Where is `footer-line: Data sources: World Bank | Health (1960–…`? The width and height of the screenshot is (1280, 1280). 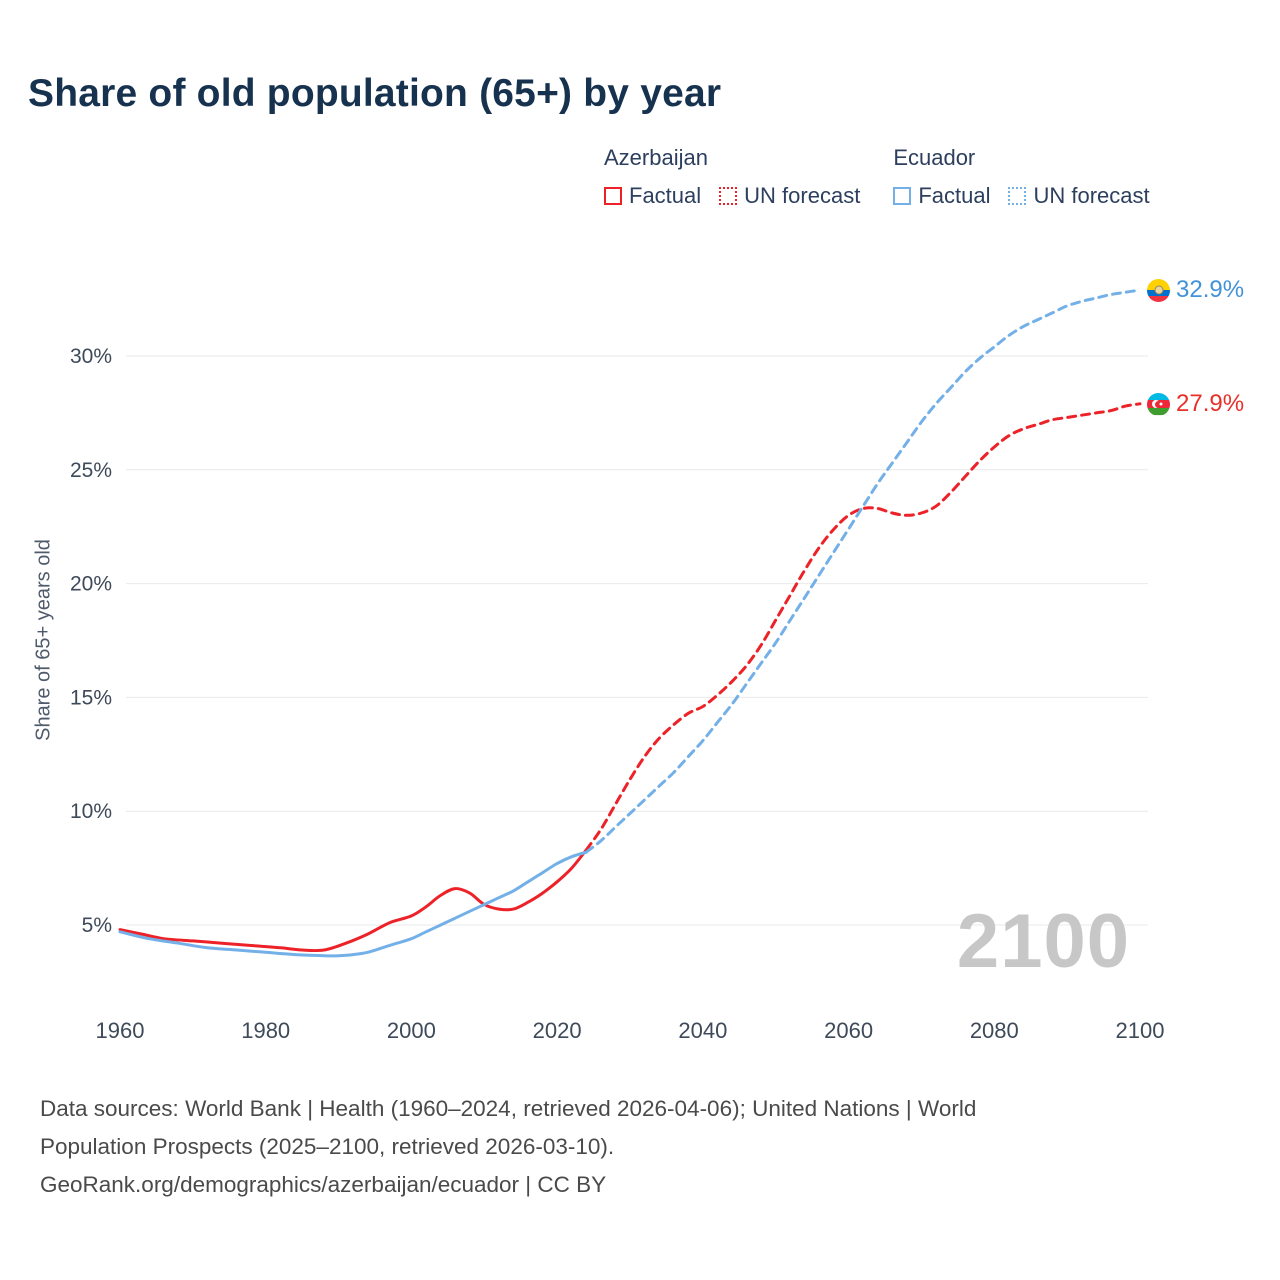
footer-line: Data sources: World Bank | Health (1960–… is located at coordinates (508, 1108).